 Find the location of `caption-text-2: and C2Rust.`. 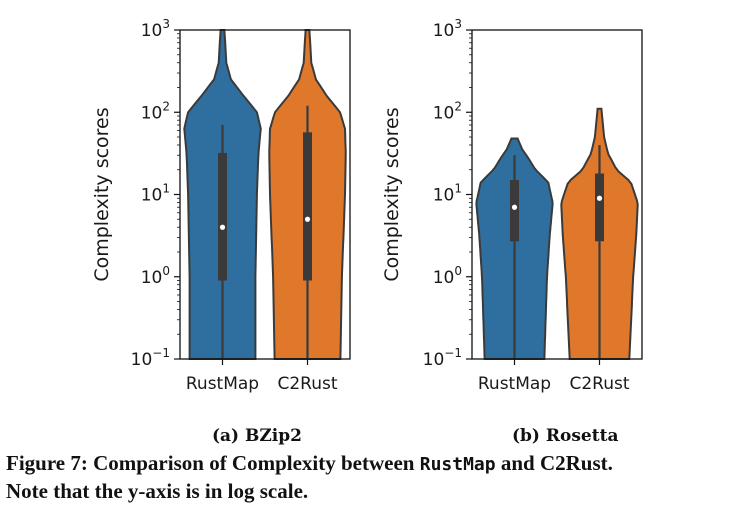

caption-text-2: and C2Rust. is located at coordinates (554, 463).